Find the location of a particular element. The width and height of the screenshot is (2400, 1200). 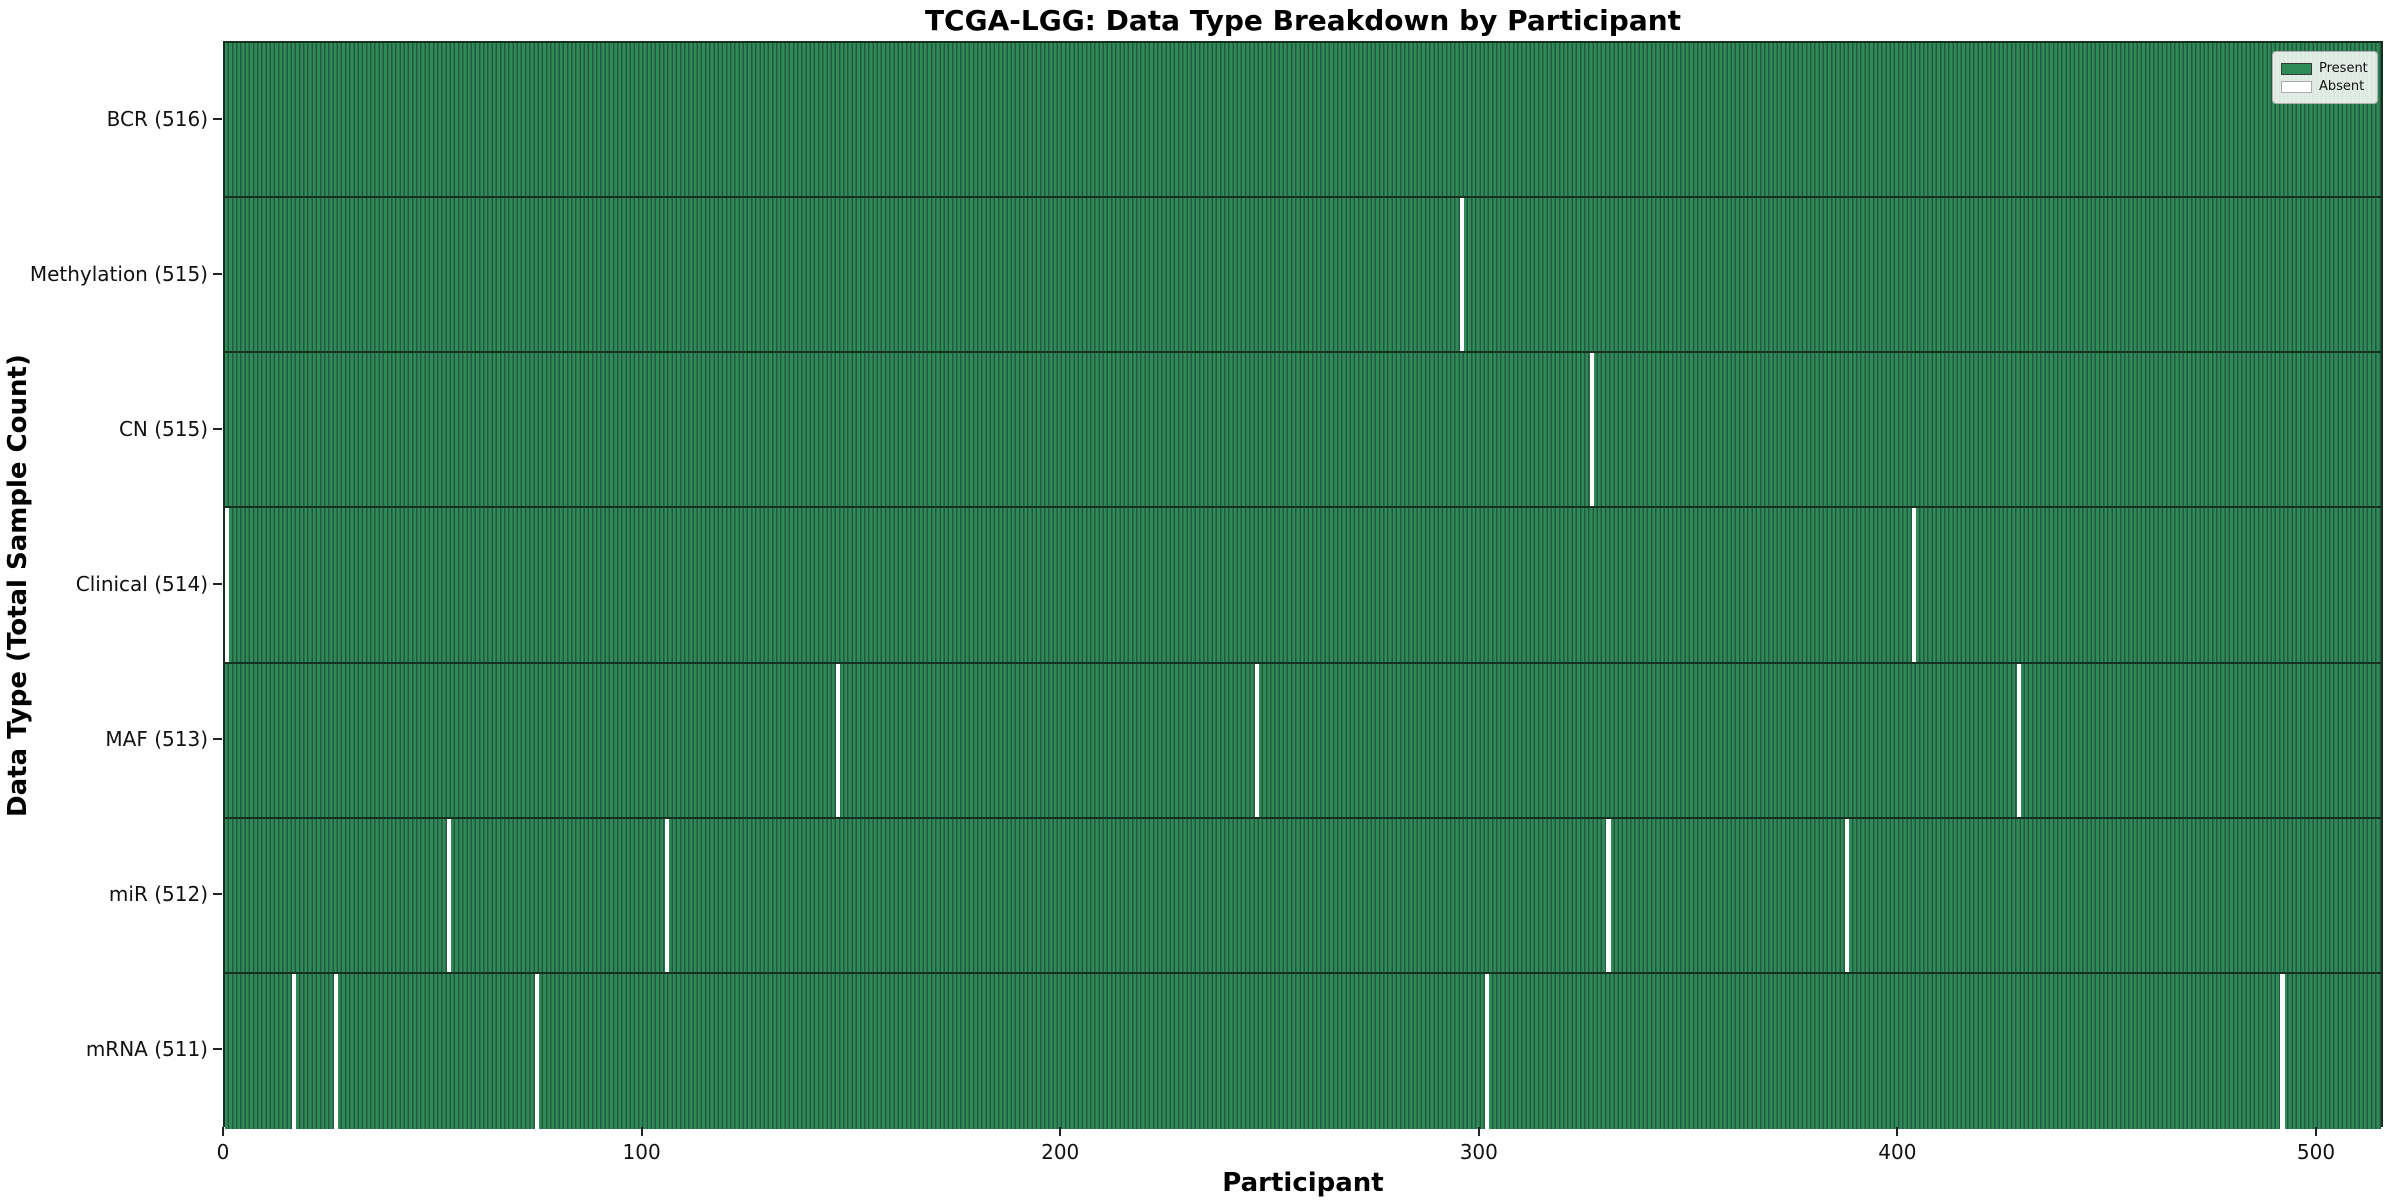

legend-label-absent: Absent is located at coordinates (2342, 86).